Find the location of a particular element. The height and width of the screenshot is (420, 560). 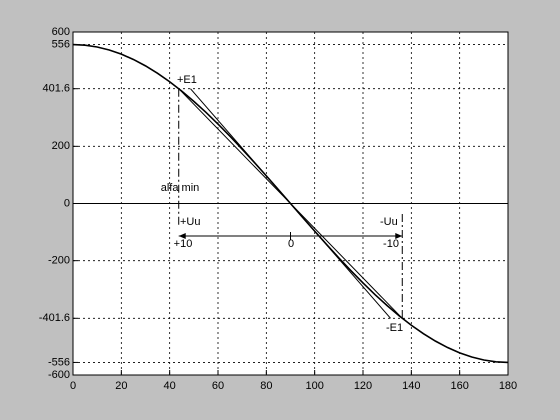

y-tick-label: 600 is located at coordinates (61, 32).